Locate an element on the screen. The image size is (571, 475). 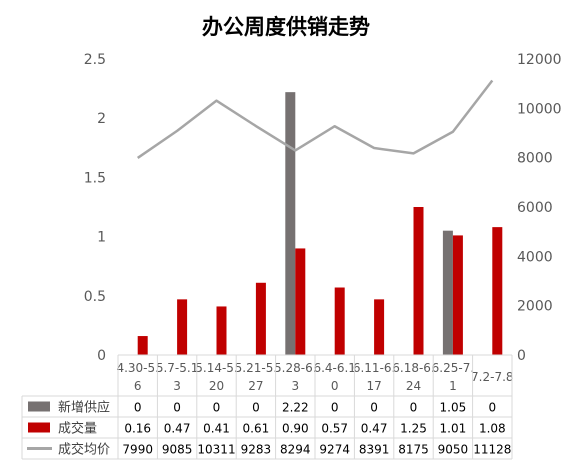
left-axis-tick-label: 0.5 is located at coordinates (95, 297).